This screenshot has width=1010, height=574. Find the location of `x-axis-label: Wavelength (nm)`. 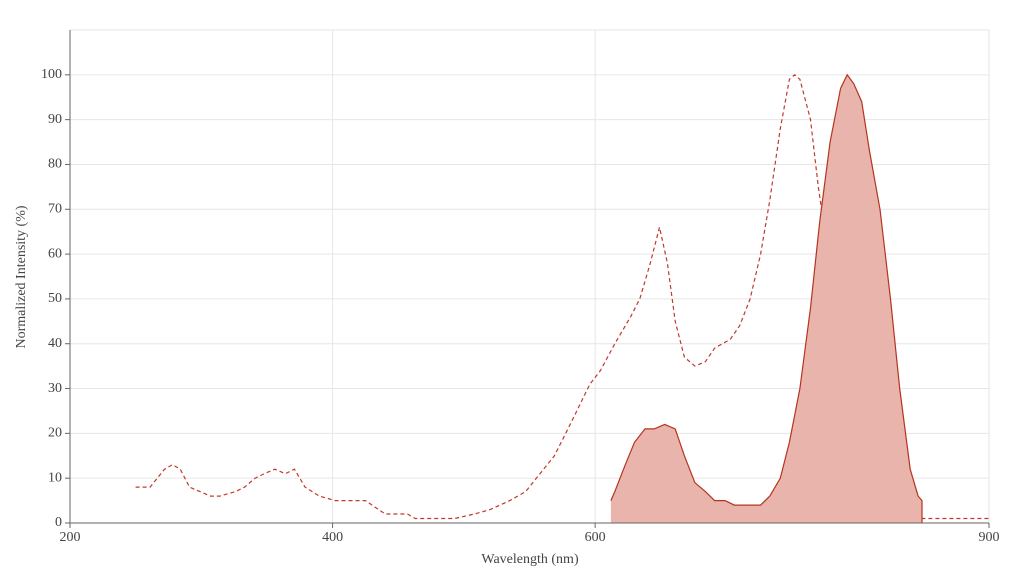

x-axis-label: Wavelength (nm) is located at coordinates (530, 559).